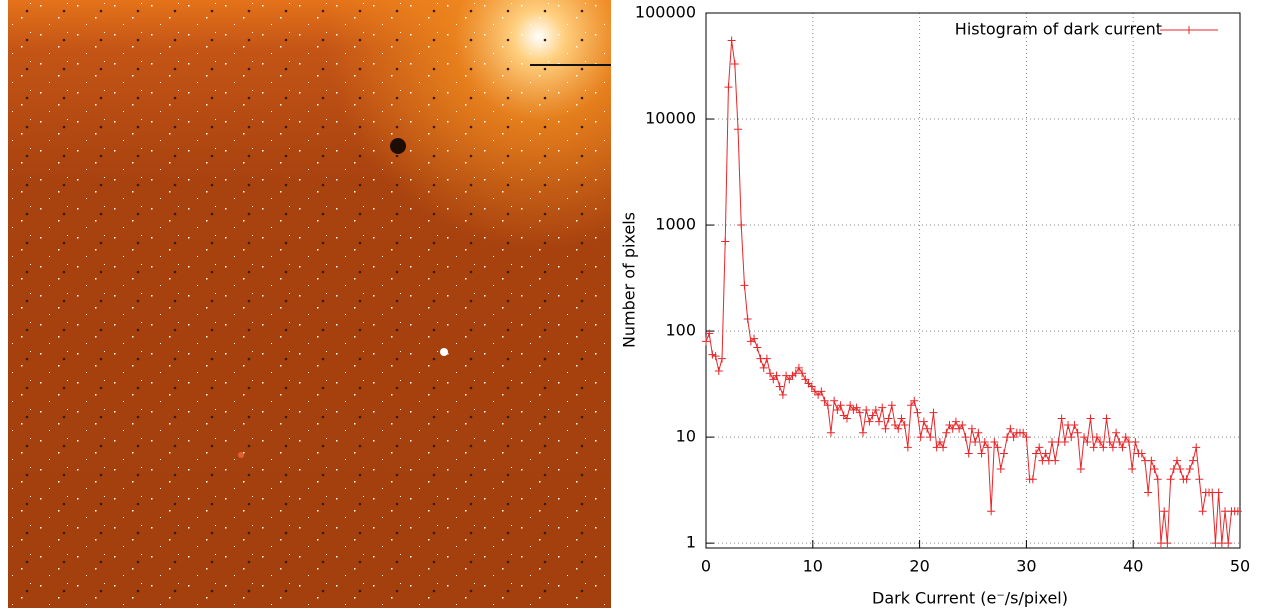 This screenshot has height=611, width=1262. Describe the element at coordinates (629, 280) in the screenshot. I see `y-axis-label: Number of pixels` at that location.